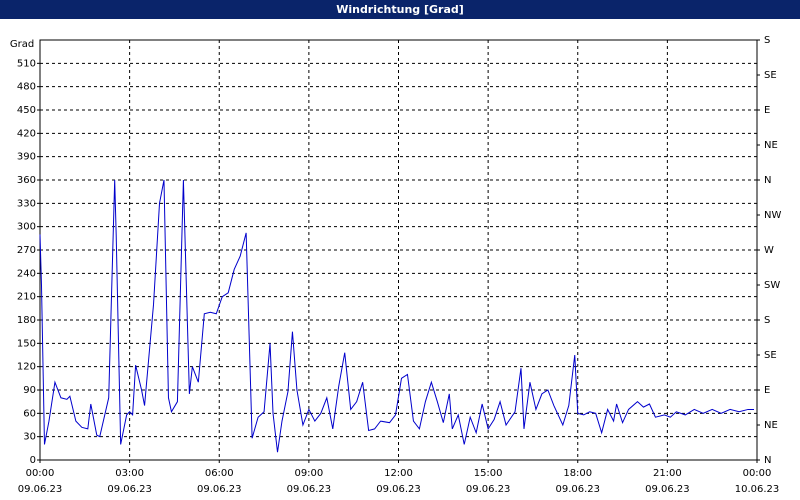 Image resolution: width=800 pixels, height=500 pixels. Describe the element at coordinates (26, 320) in the screenshot. I see `y-tick-label: 180` at that location.